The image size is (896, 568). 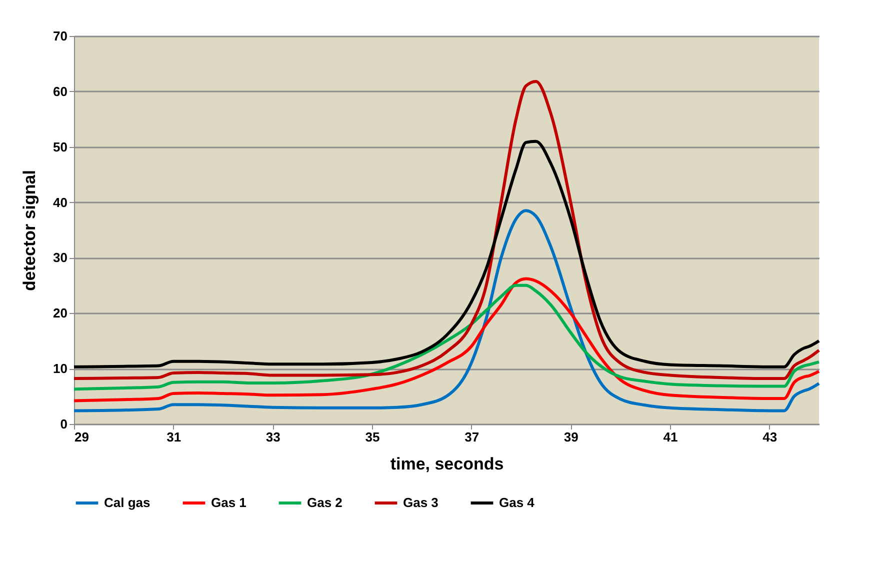 I want to click on y-axis-title: detector signal, so click(x=30, y=230).